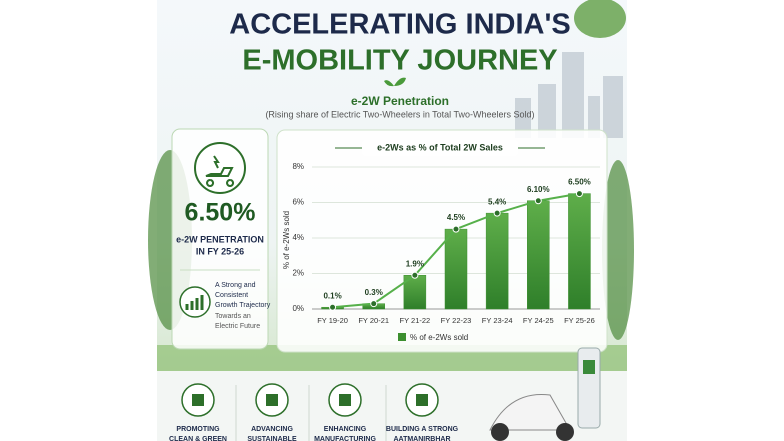  What do you see at coordinates (332, 295) in the screenshot?
I see `value-label: 0.1%` at bounding box center [332, 295].